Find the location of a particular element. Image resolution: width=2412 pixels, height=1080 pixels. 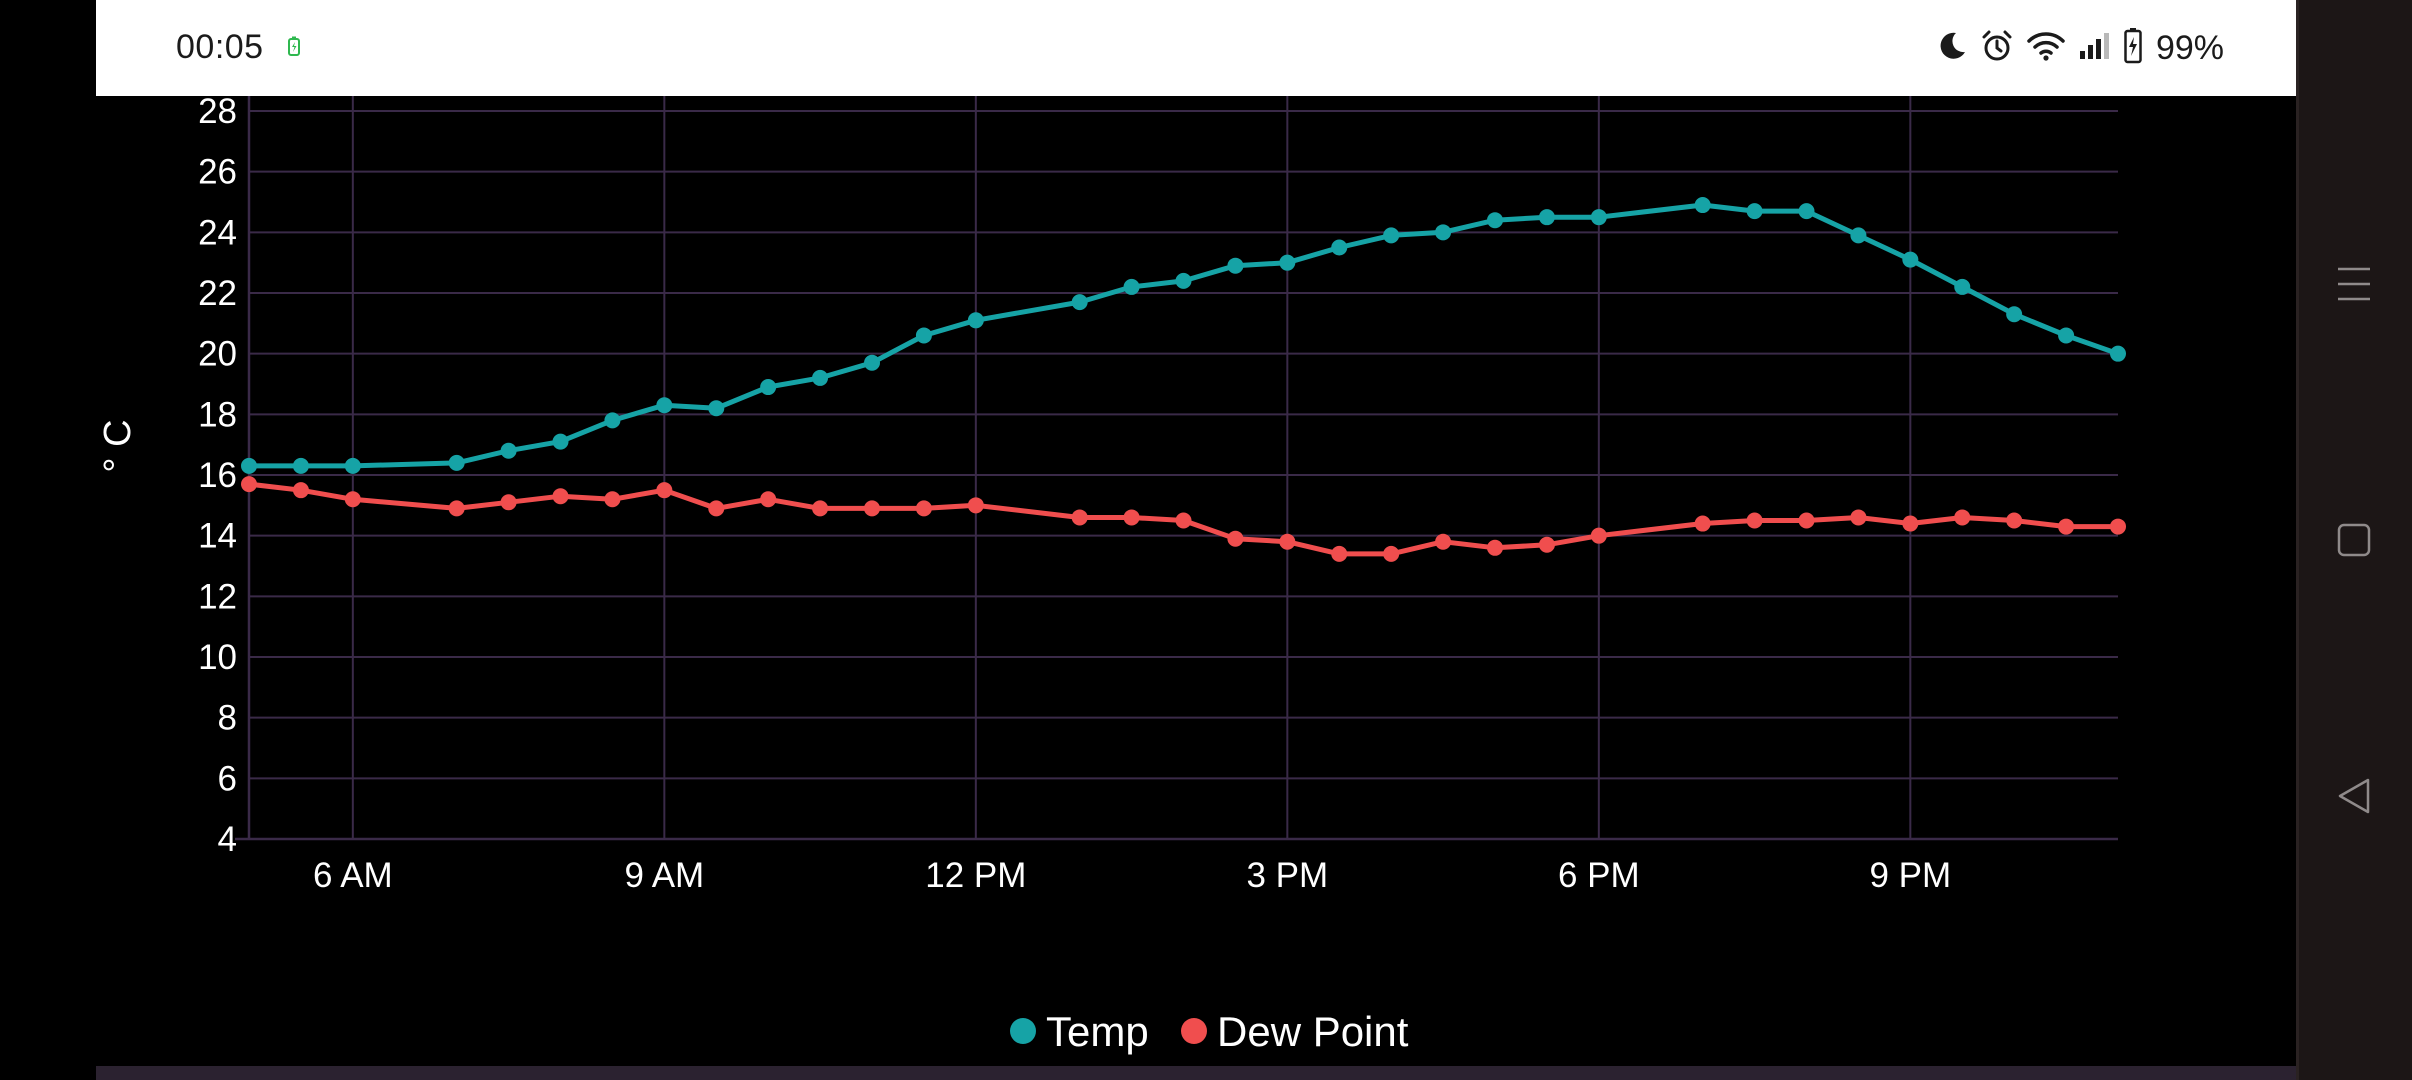

status-icons: 99% is located at coordinates (2080, 48).